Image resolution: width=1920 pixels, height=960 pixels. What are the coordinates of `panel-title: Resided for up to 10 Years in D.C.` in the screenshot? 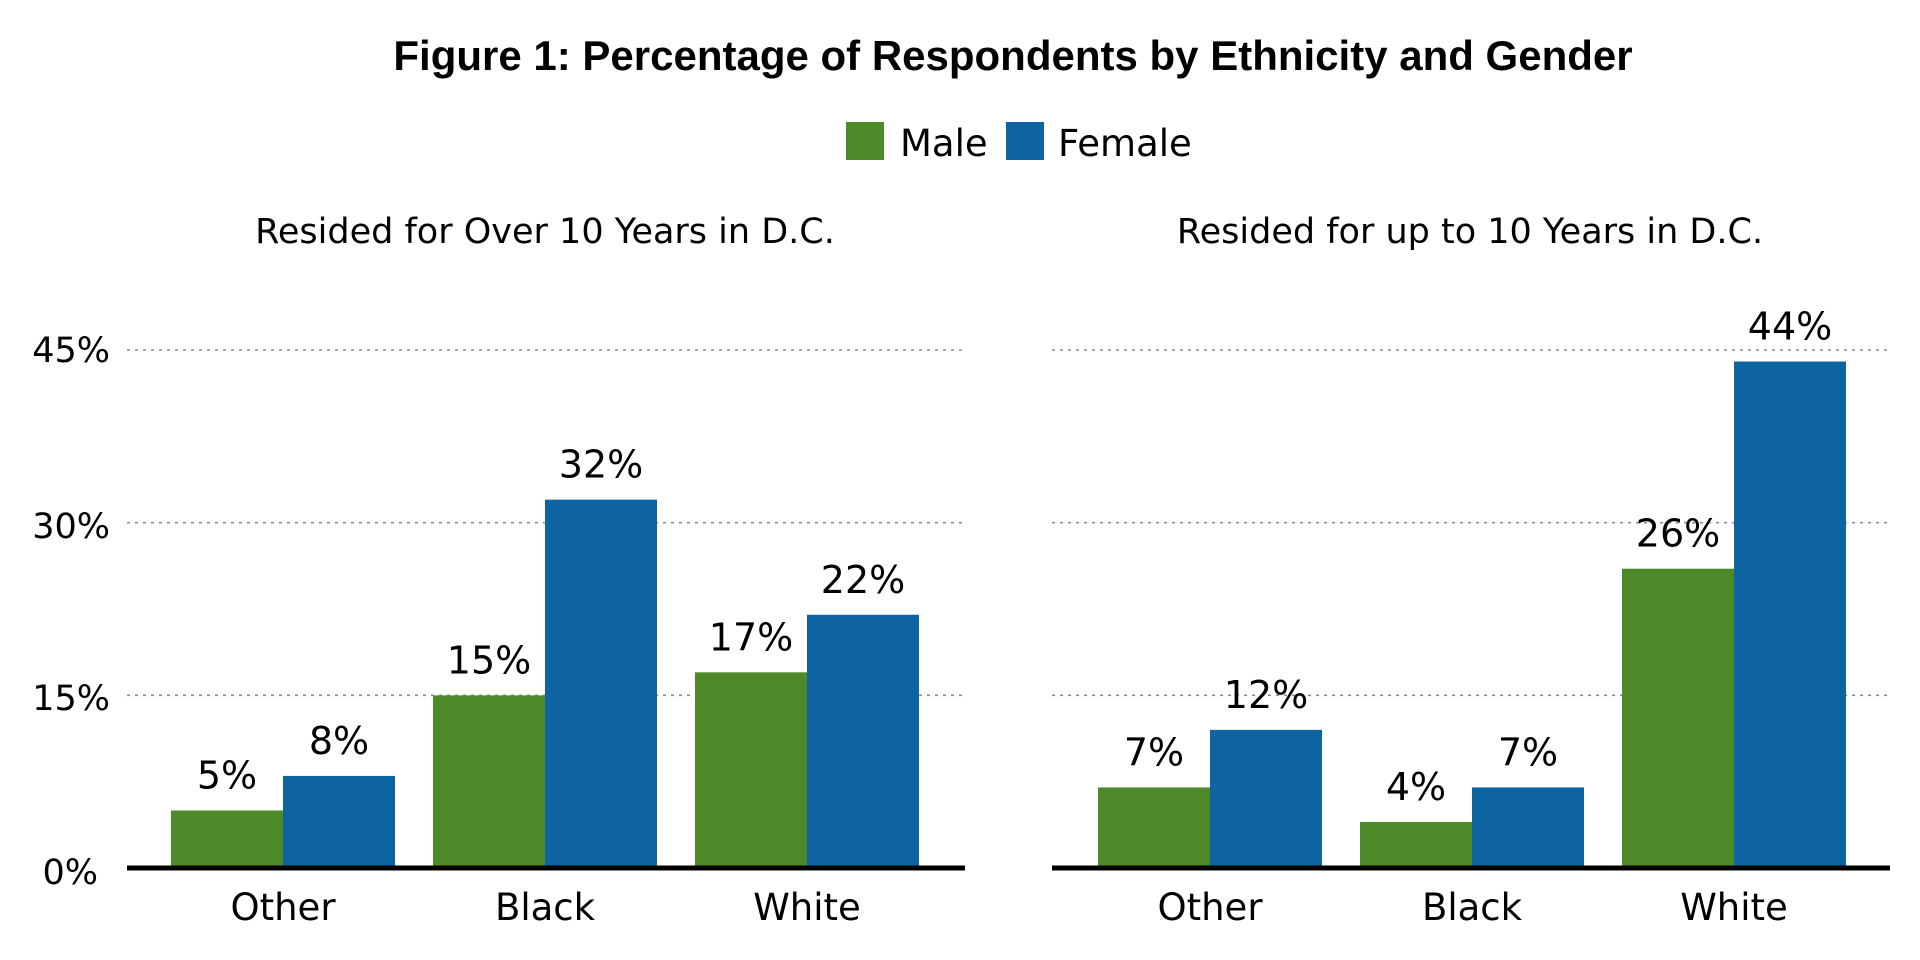 It's located at (1470, 232).